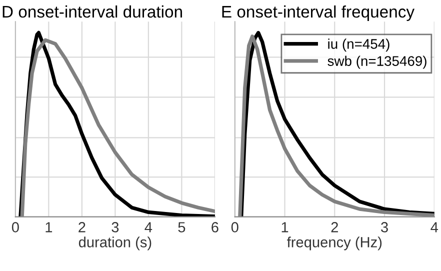  What do you see at coordinates (182, 227) in the screenshot?
I see `x-tick-label: 5` at bounding box center [182, 227].